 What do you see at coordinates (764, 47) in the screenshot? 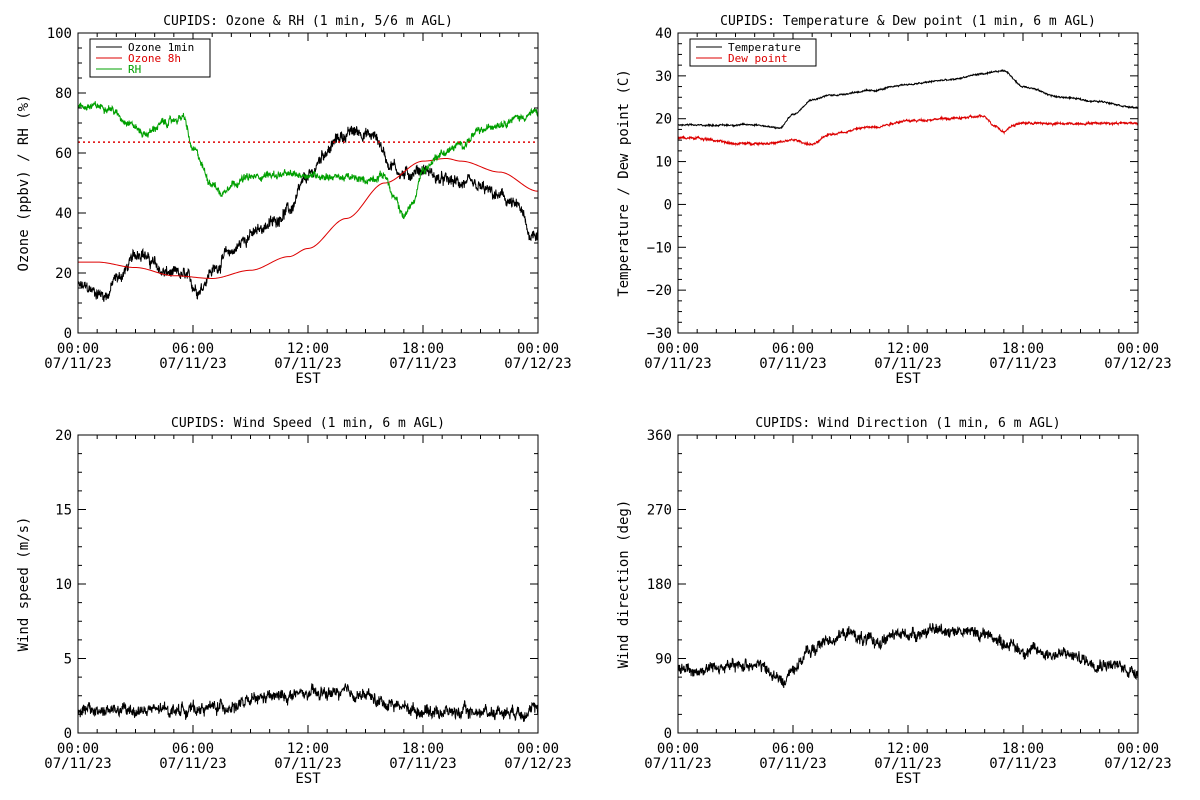
I see `legend-label: Temperature` at bounding box center [764, 47].